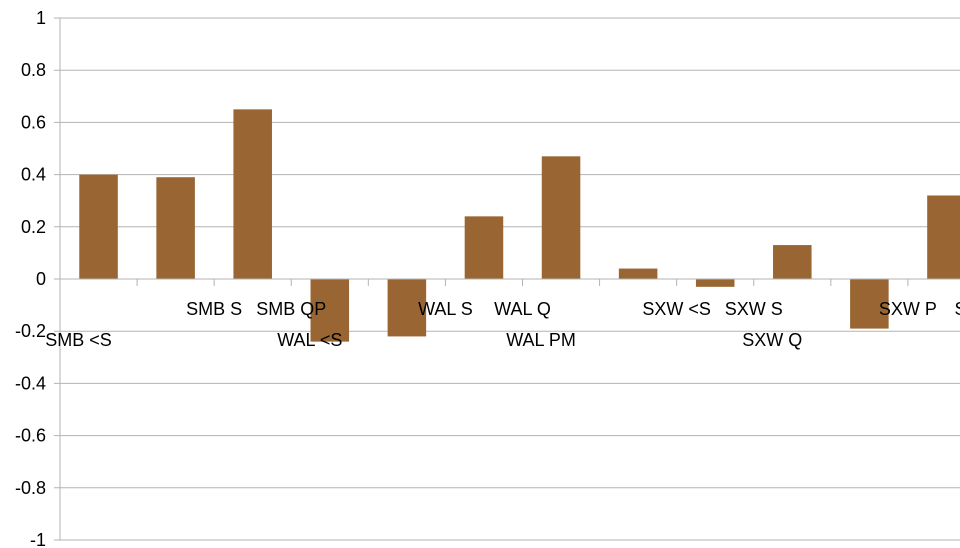  What do you see at coordinates (41, 18) in the screenshot?
I see `y-tick-label: 1` at bounding box center [41, 18].